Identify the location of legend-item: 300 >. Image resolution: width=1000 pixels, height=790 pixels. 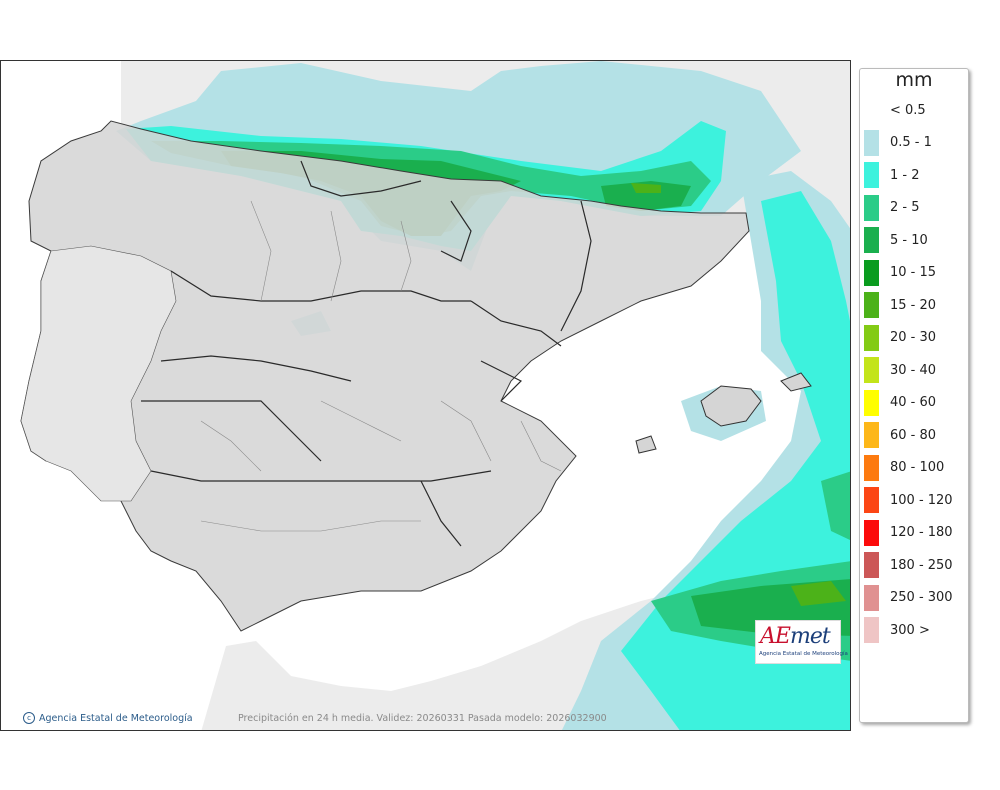
(897, 630).